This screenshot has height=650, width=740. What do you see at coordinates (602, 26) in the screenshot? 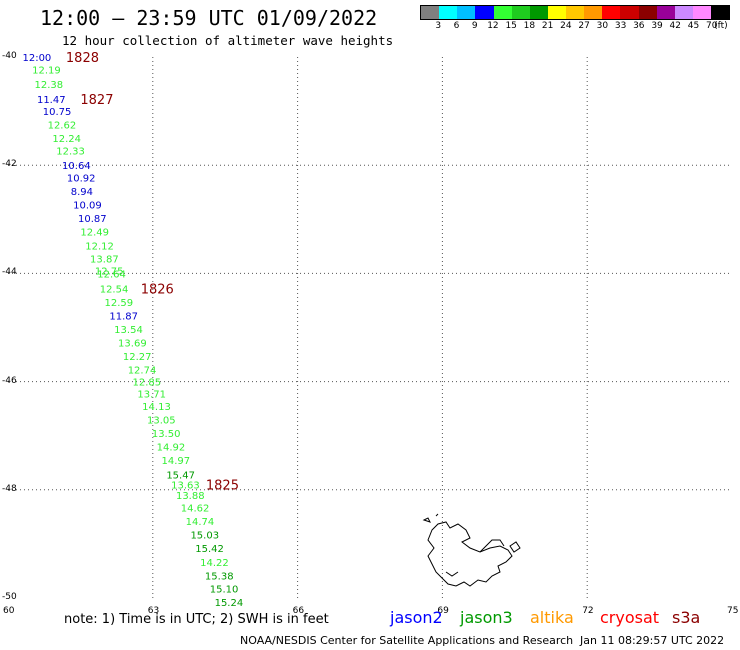
I see `legend-label: 30` at bounding box center [602, 26].